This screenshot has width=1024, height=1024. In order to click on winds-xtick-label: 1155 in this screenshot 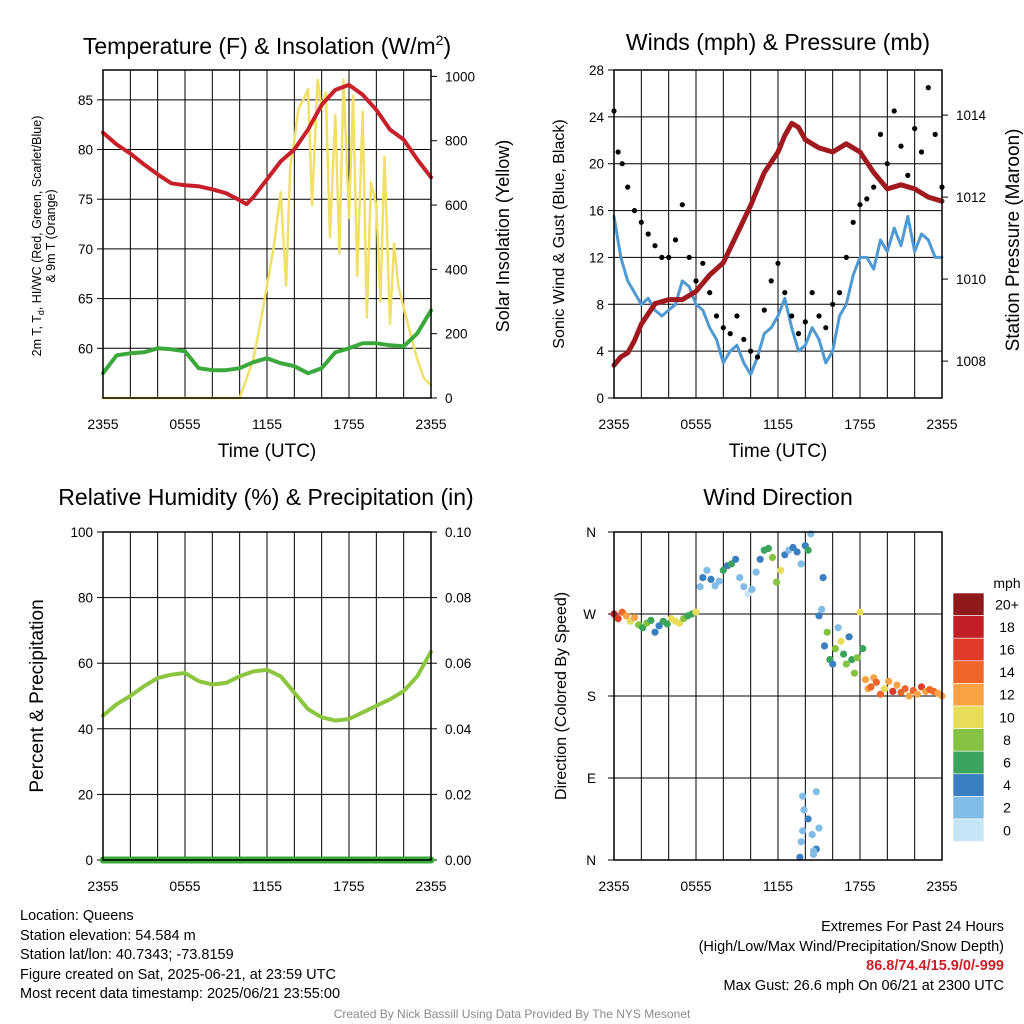, I will do `click(778, 424)`.